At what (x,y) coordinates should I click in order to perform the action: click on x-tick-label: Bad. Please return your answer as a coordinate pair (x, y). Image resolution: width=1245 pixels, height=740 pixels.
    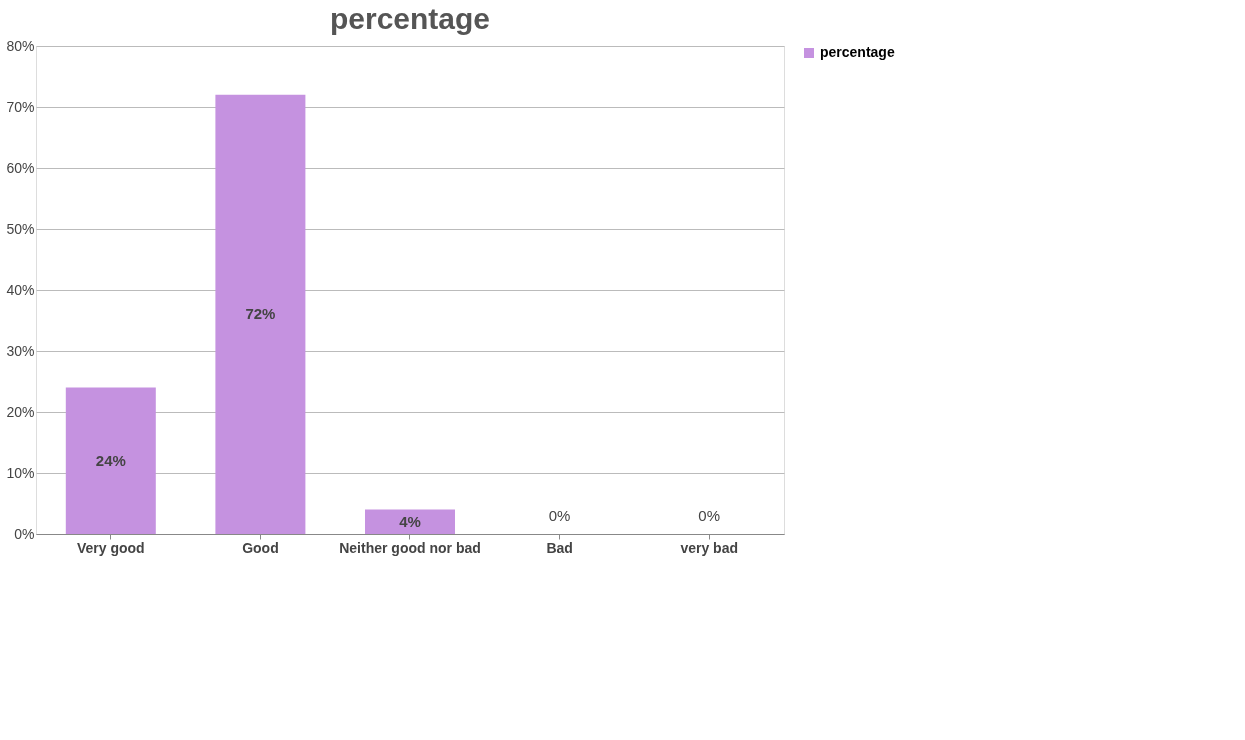
    Looking at the image, I should click on (559, 547).